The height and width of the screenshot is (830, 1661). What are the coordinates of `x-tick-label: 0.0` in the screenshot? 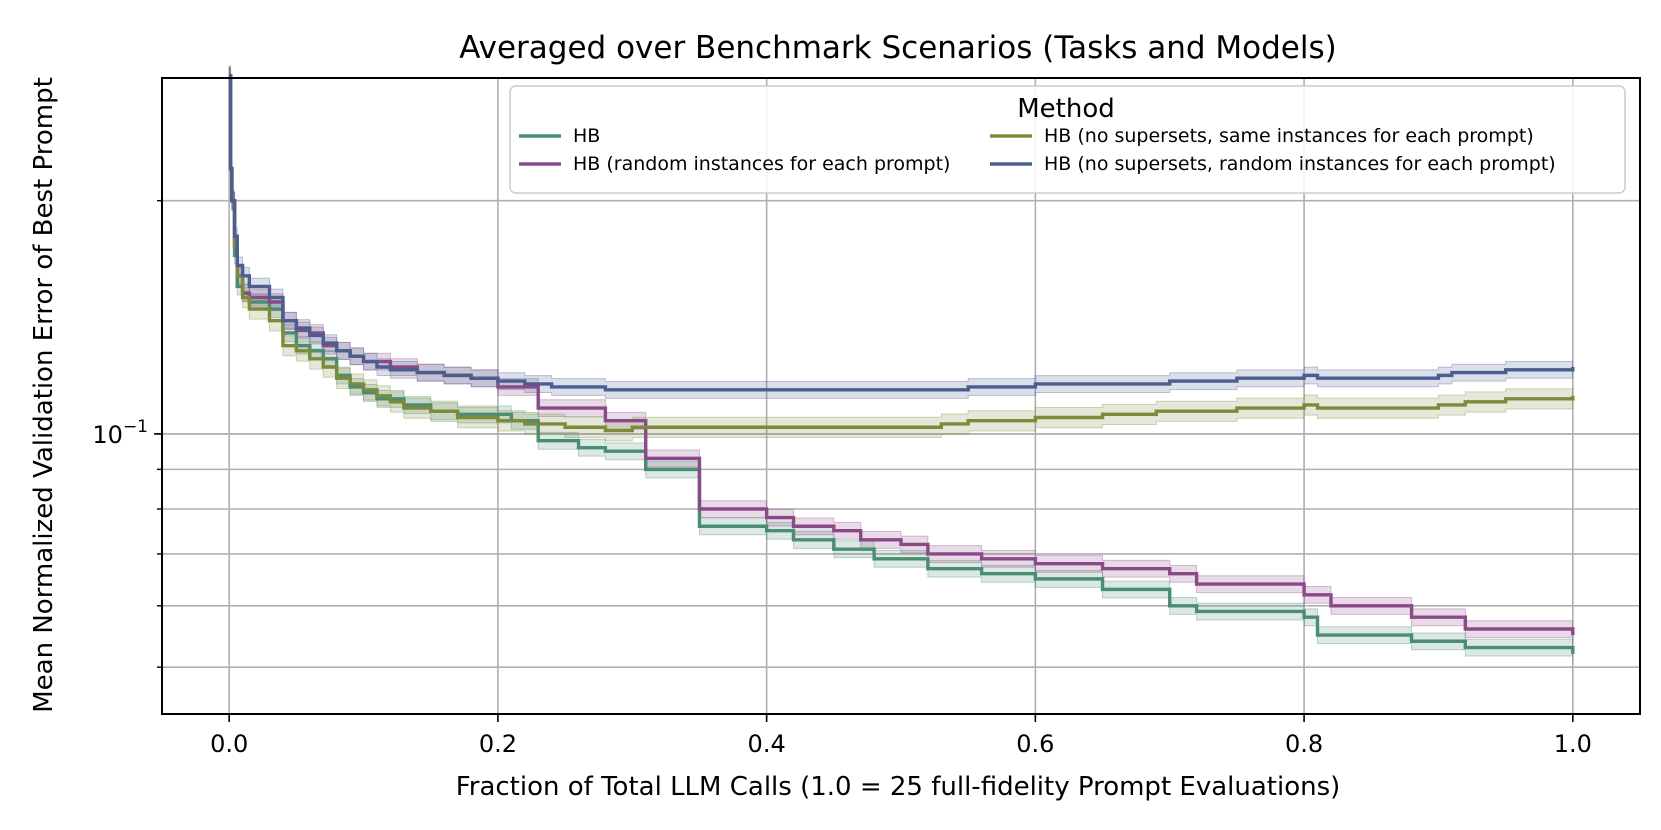 It's located at (229, 744).